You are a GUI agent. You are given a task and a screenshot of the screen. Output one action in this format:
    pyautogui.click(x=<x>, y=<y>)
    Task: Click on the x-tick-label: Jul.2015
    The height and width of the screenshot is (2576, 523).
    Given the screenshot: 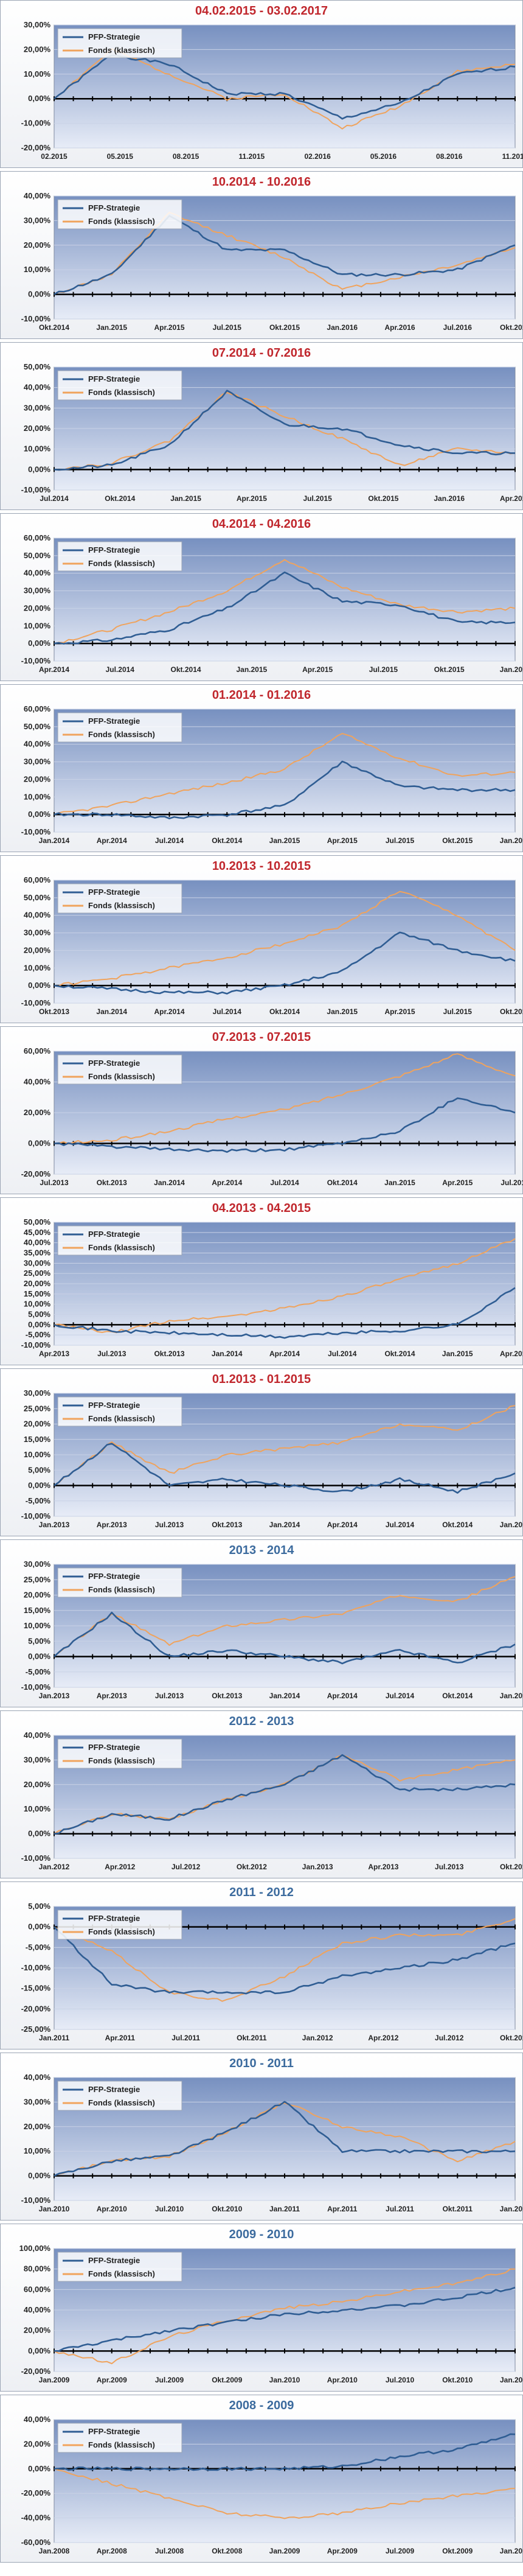 What is the action you would take?
    pyautogui.click(x=228, y=327)
    